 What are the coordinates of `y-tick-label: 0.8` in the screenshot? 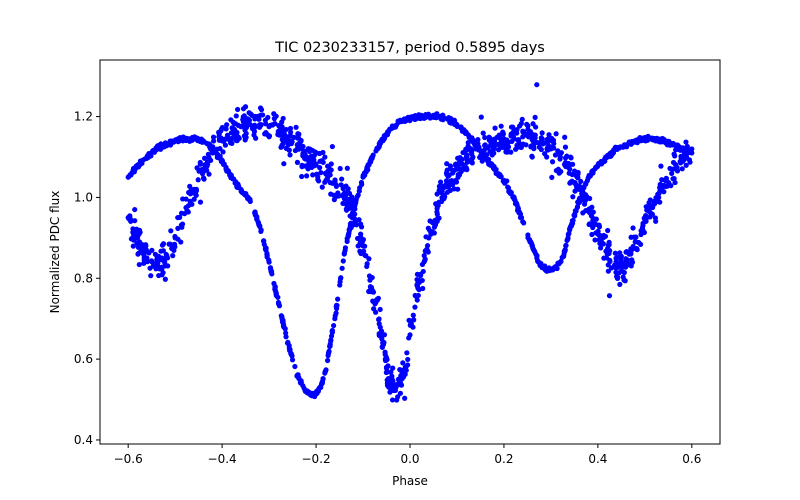 It's located at (83, 278).